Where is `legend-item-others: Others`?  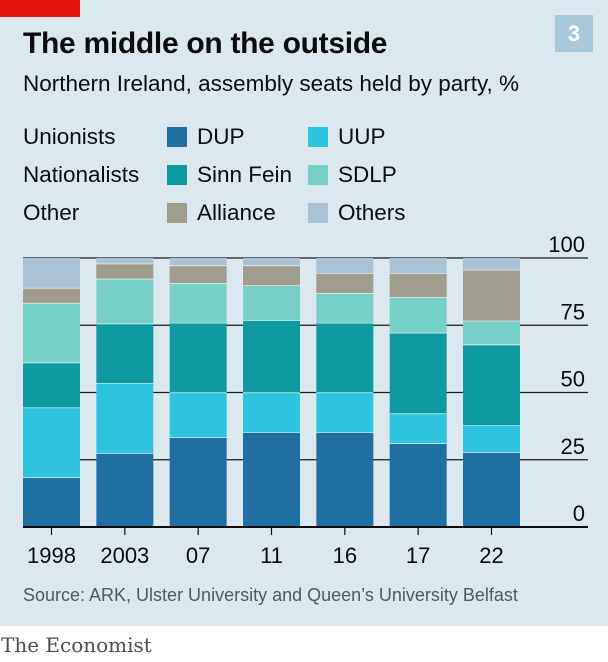
legend-item-others: Others is located at coordinates (357, 213).